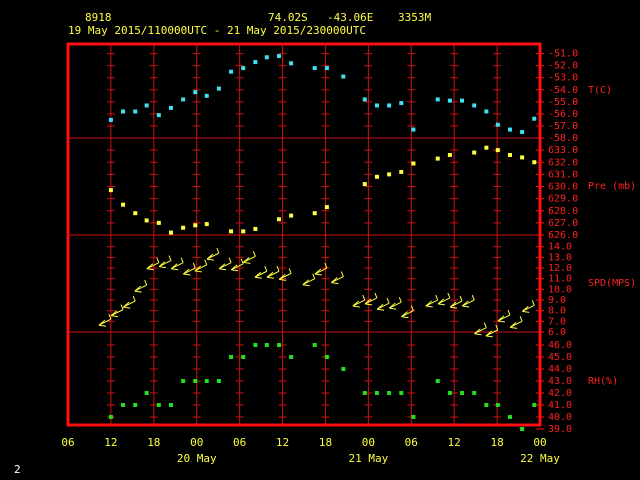 The image size is (640, 480). What do you see at coordinates (560, 345) in the screenshot?
I see `y-tick-label: 46.0` at bounding box center [560, 345].